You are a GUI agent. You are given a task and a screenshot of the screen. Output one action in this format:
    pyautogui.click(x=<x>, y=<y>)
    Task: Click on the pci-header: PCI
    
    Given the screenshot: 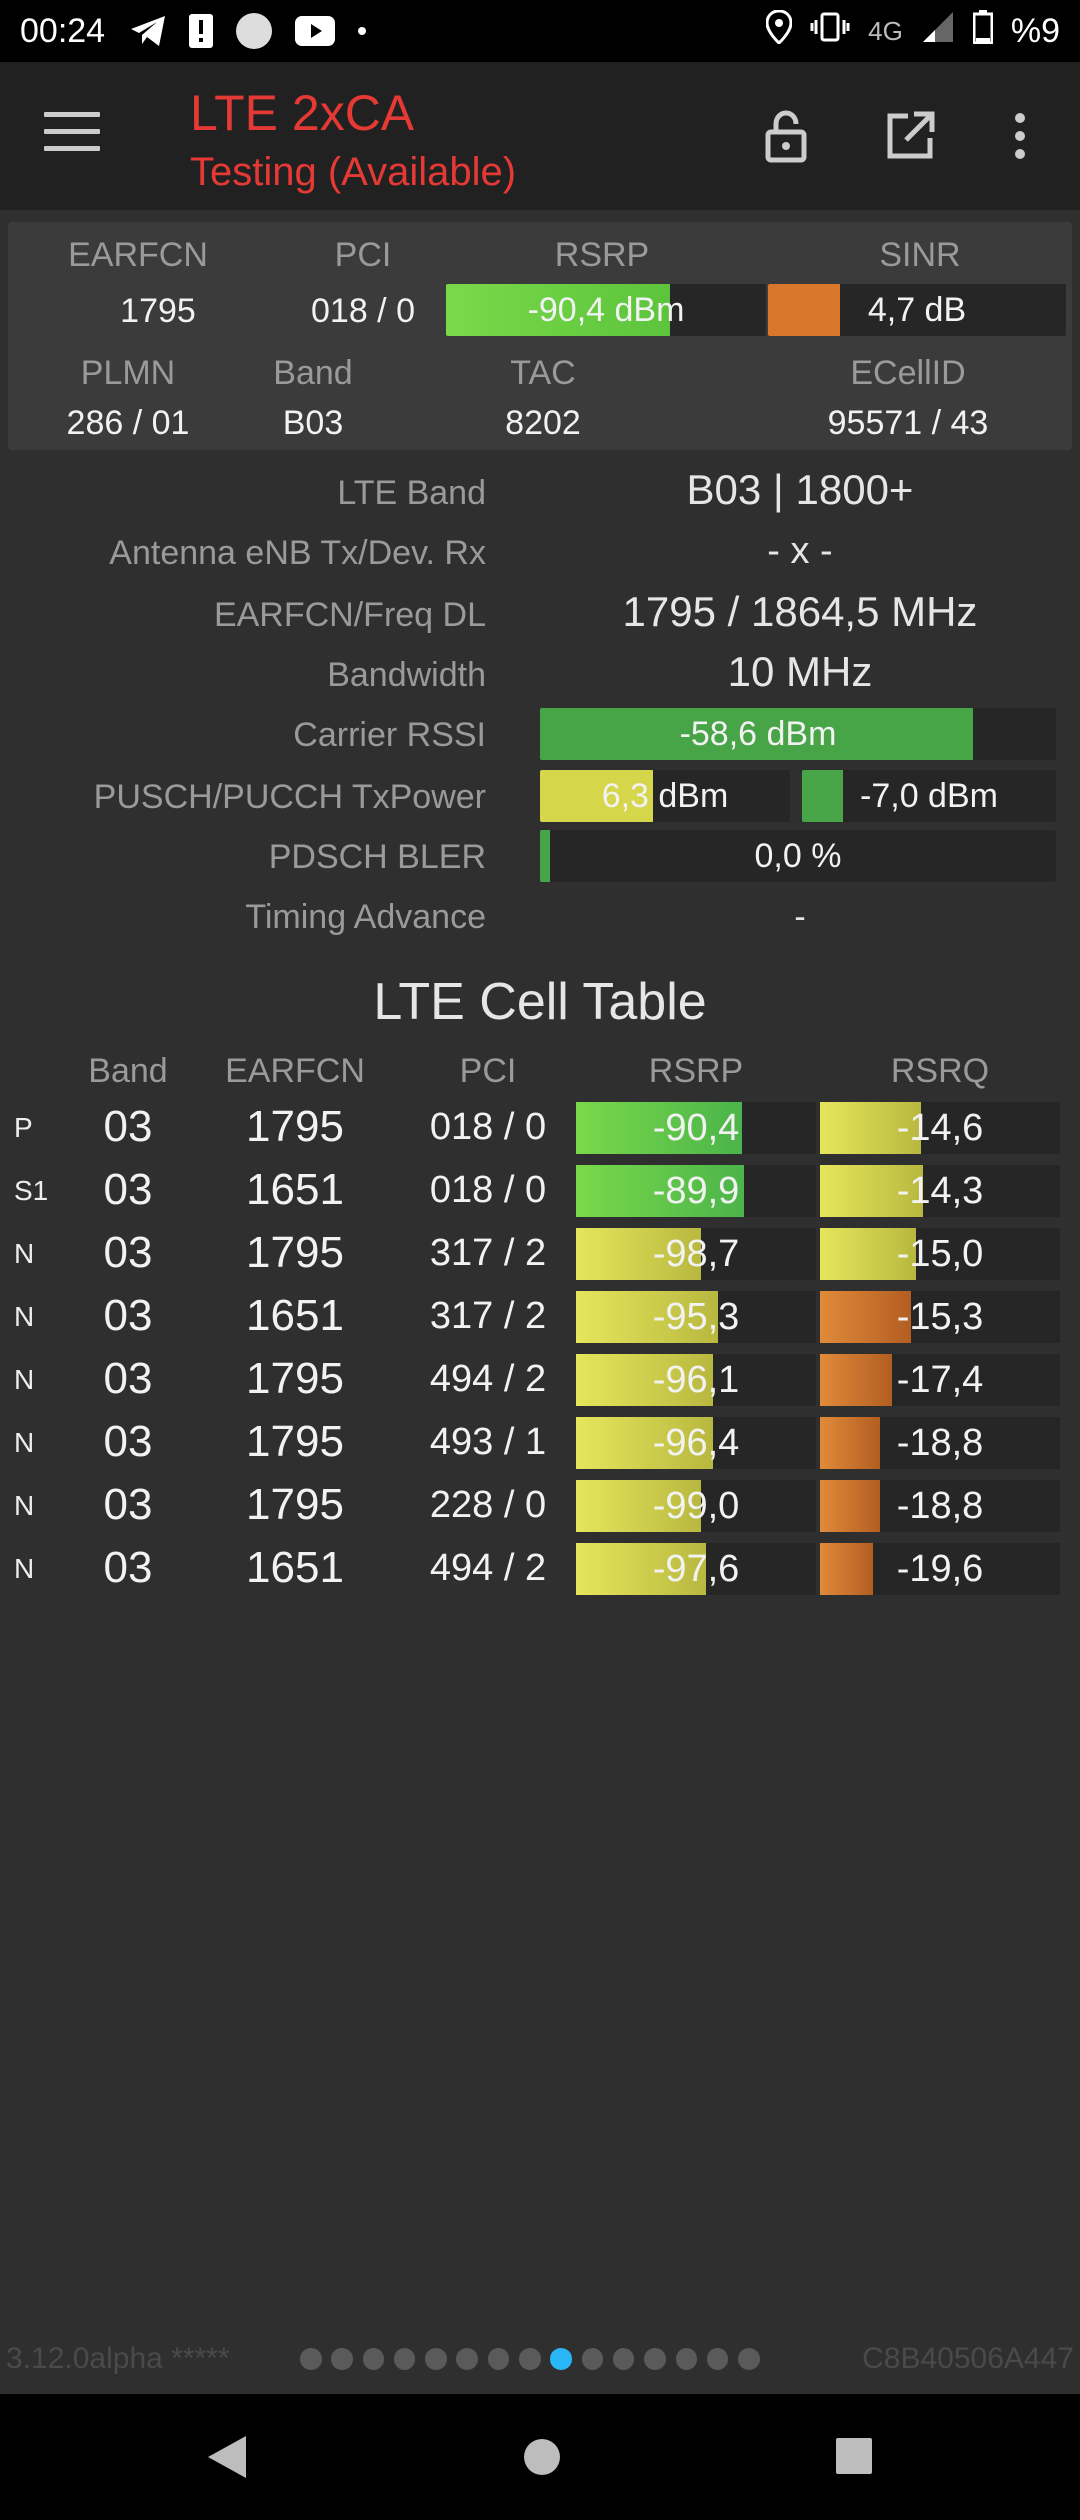 What is the action you would take?
    pyautogui.click(x=363, y=255)
    